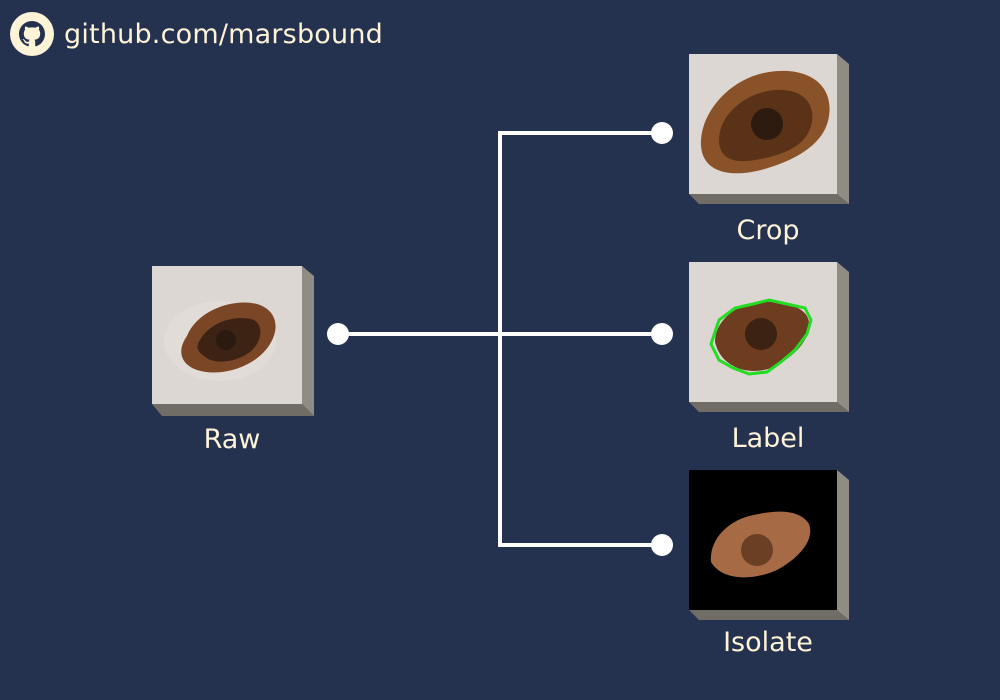 This screenshot has height=700, width=1000. I want to click on isolate-input-dot, so click(662, 545).